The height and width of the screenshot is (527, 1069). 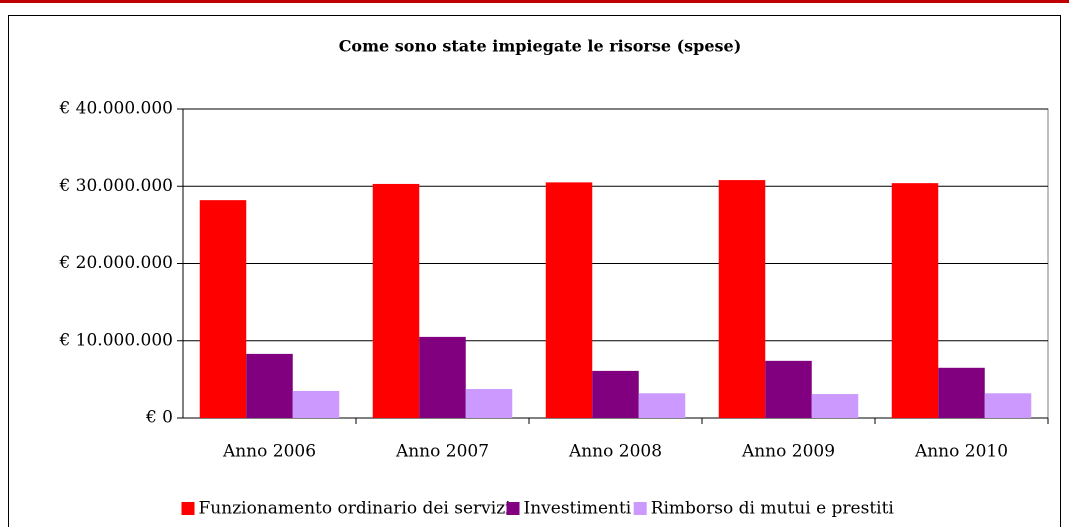 I want to click on y-tick-label: € 20.000.000, so click(x=115, y=263).